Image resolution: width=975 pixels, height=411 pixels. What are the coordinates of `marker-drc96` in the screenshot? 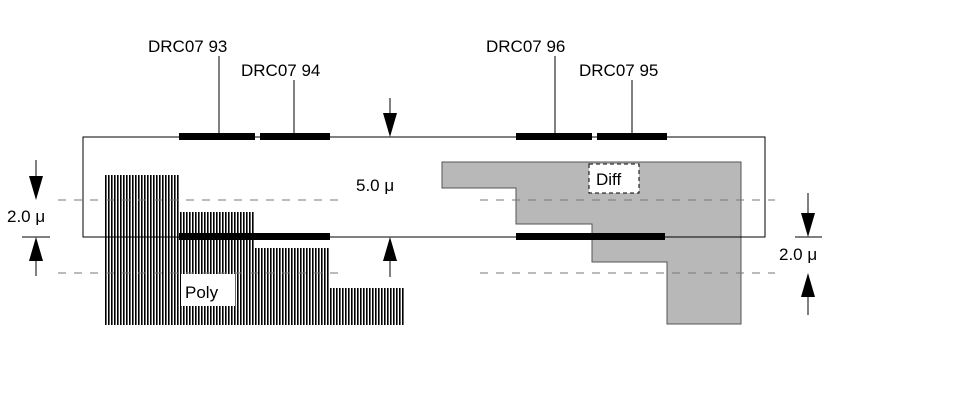 It's located at (554, 136).